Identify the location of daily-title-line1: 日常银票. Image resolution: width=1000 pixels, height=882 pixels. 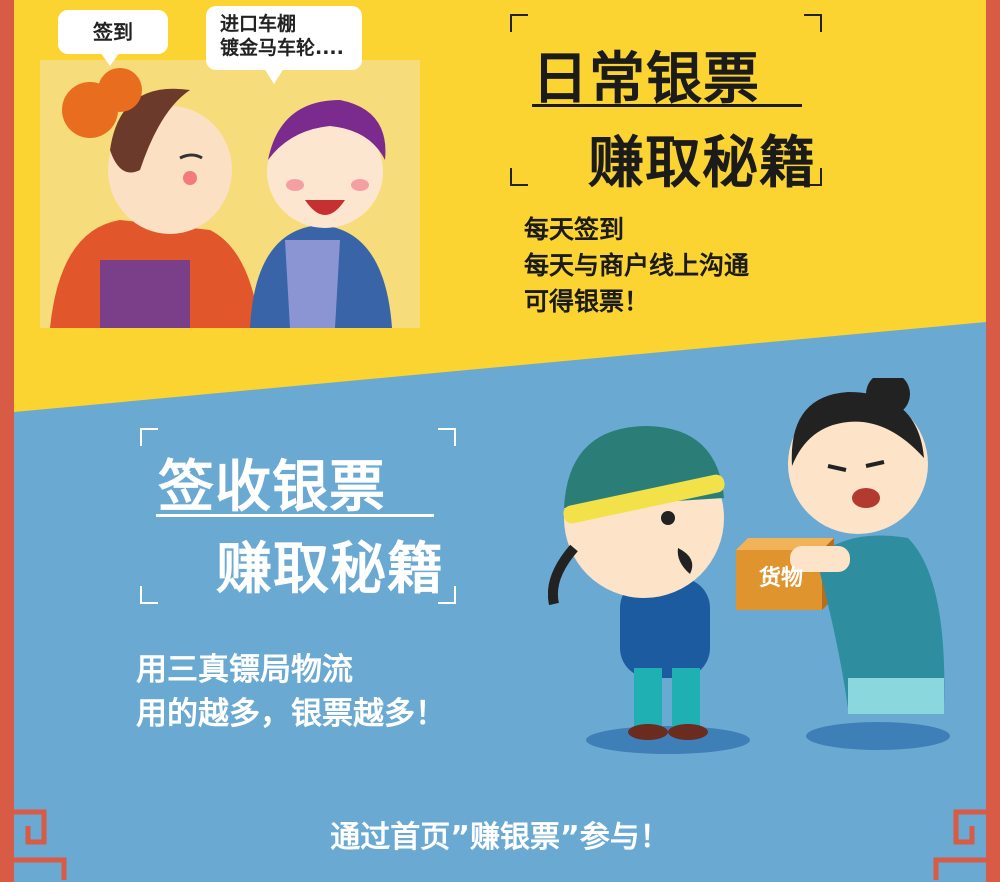
(646, 79).